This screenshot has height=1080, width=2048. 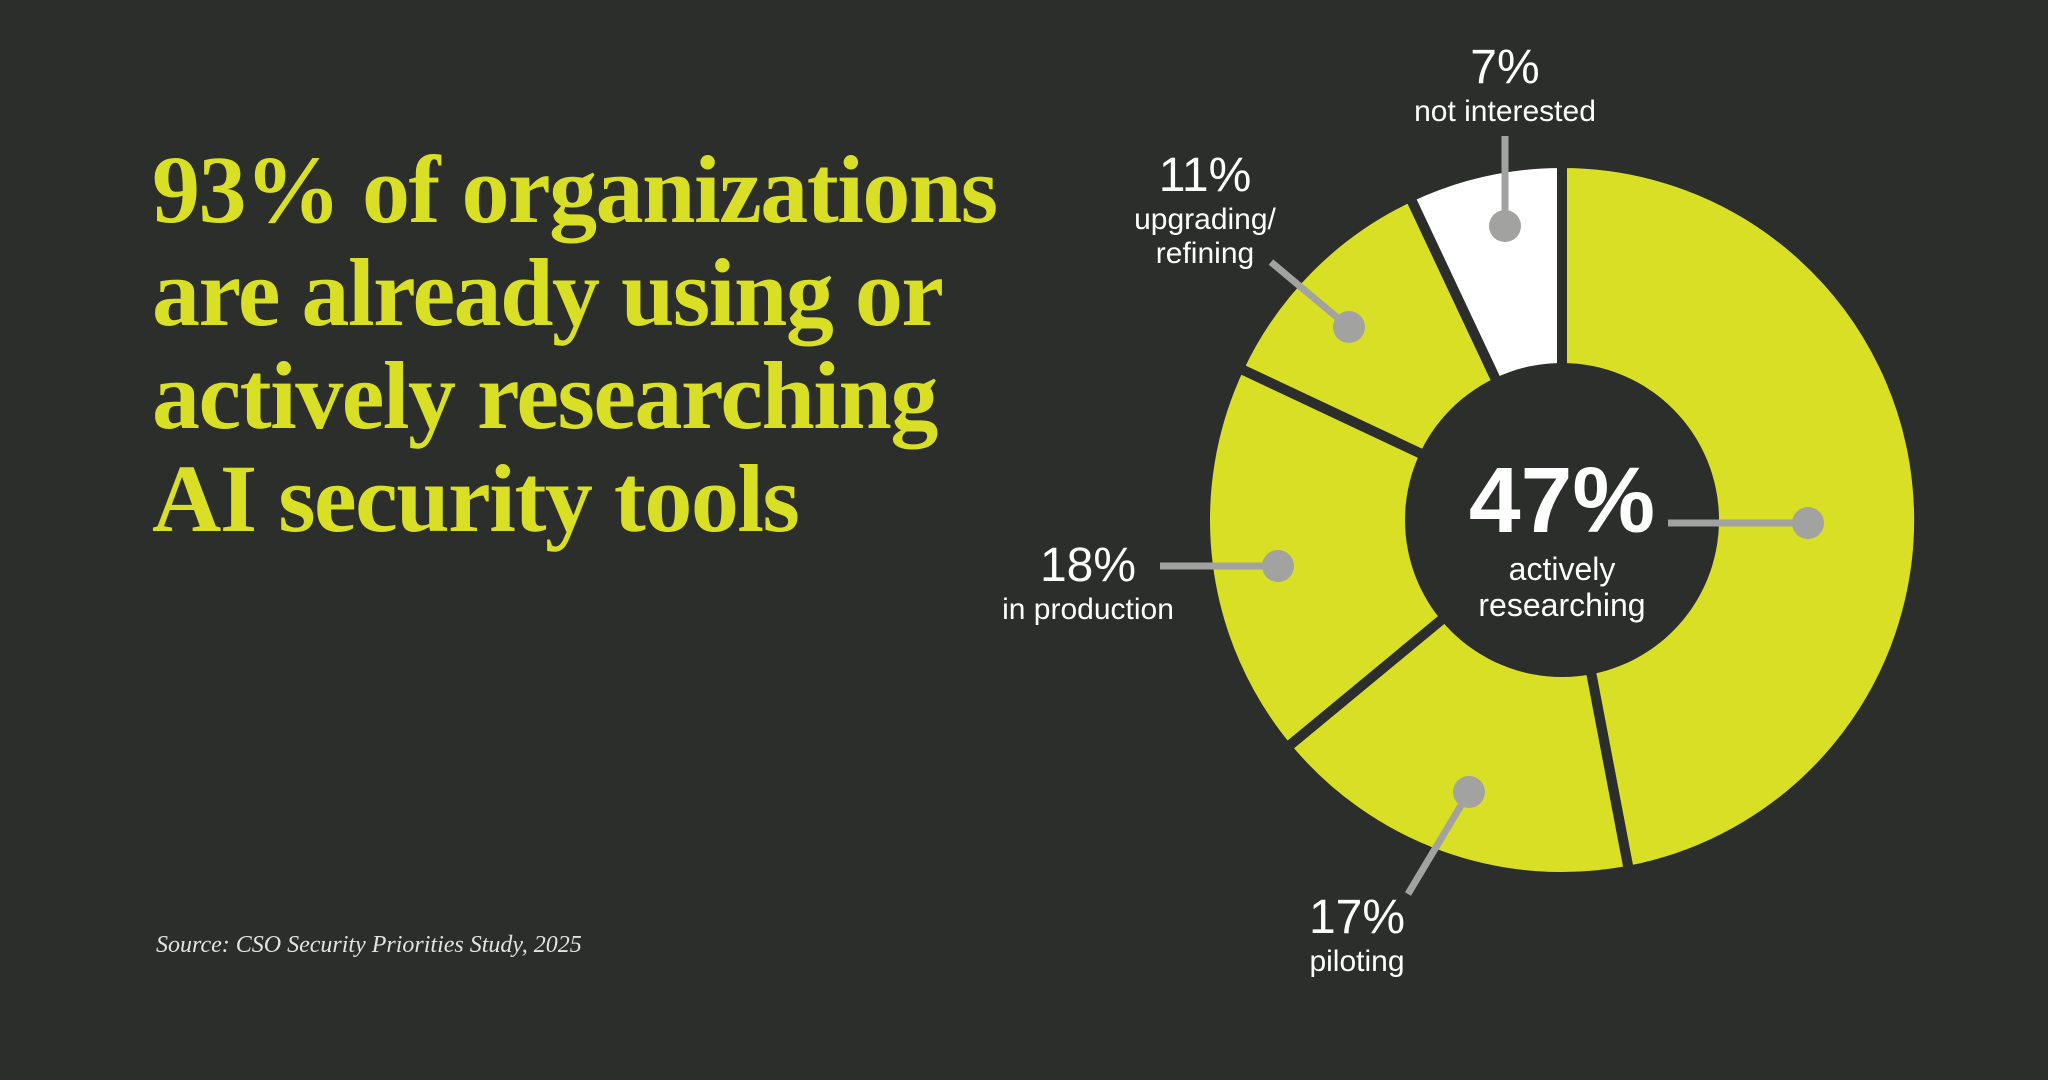 What do you see at coordinates (1469, 792) in the screenshot?
I see `leader-dot-piloting` at bounding box center [1469, 792].